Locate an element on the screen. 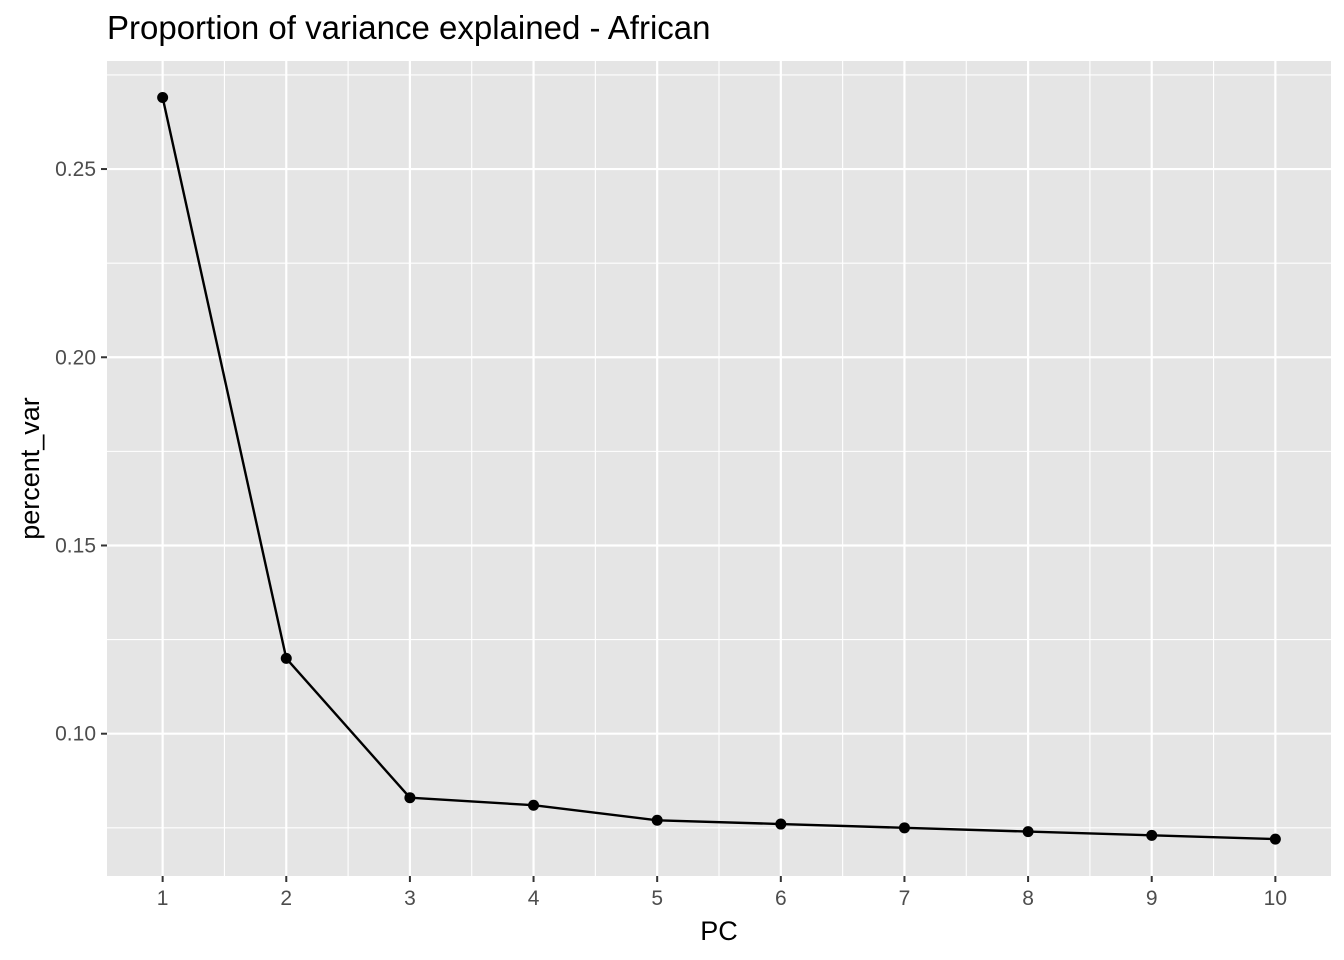 The height and width of the screenshot is (960, 1344). x-tick-label: 7 is located at coordinates (905, 898).